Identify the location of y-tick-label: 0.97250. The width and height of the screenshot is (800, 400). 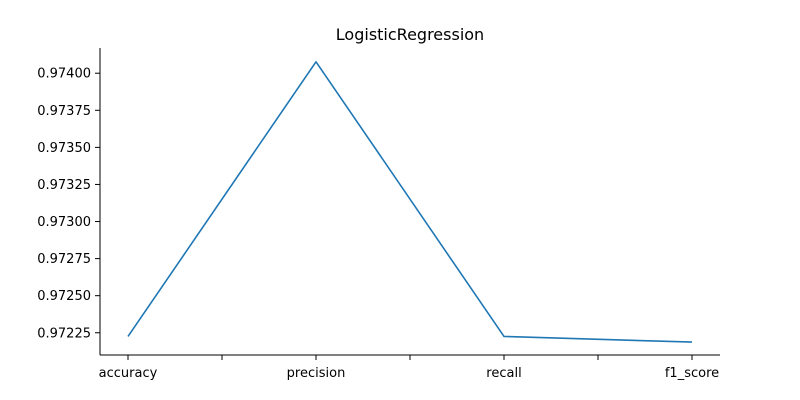
(64, 296).